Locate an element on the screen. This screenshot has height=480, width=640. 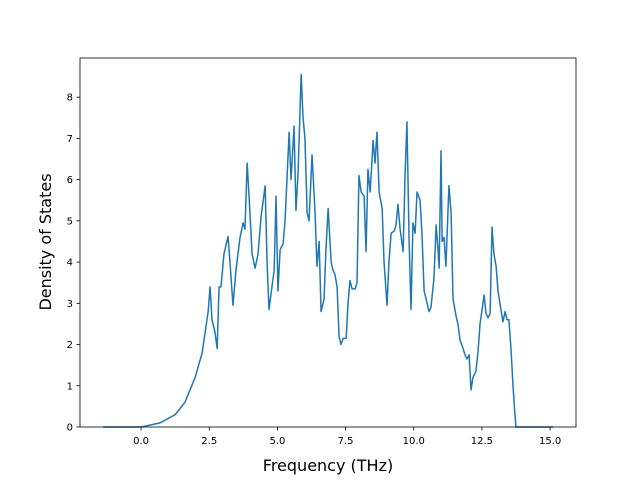
y-tick-label: 4 is located at coordinates (70, 263).